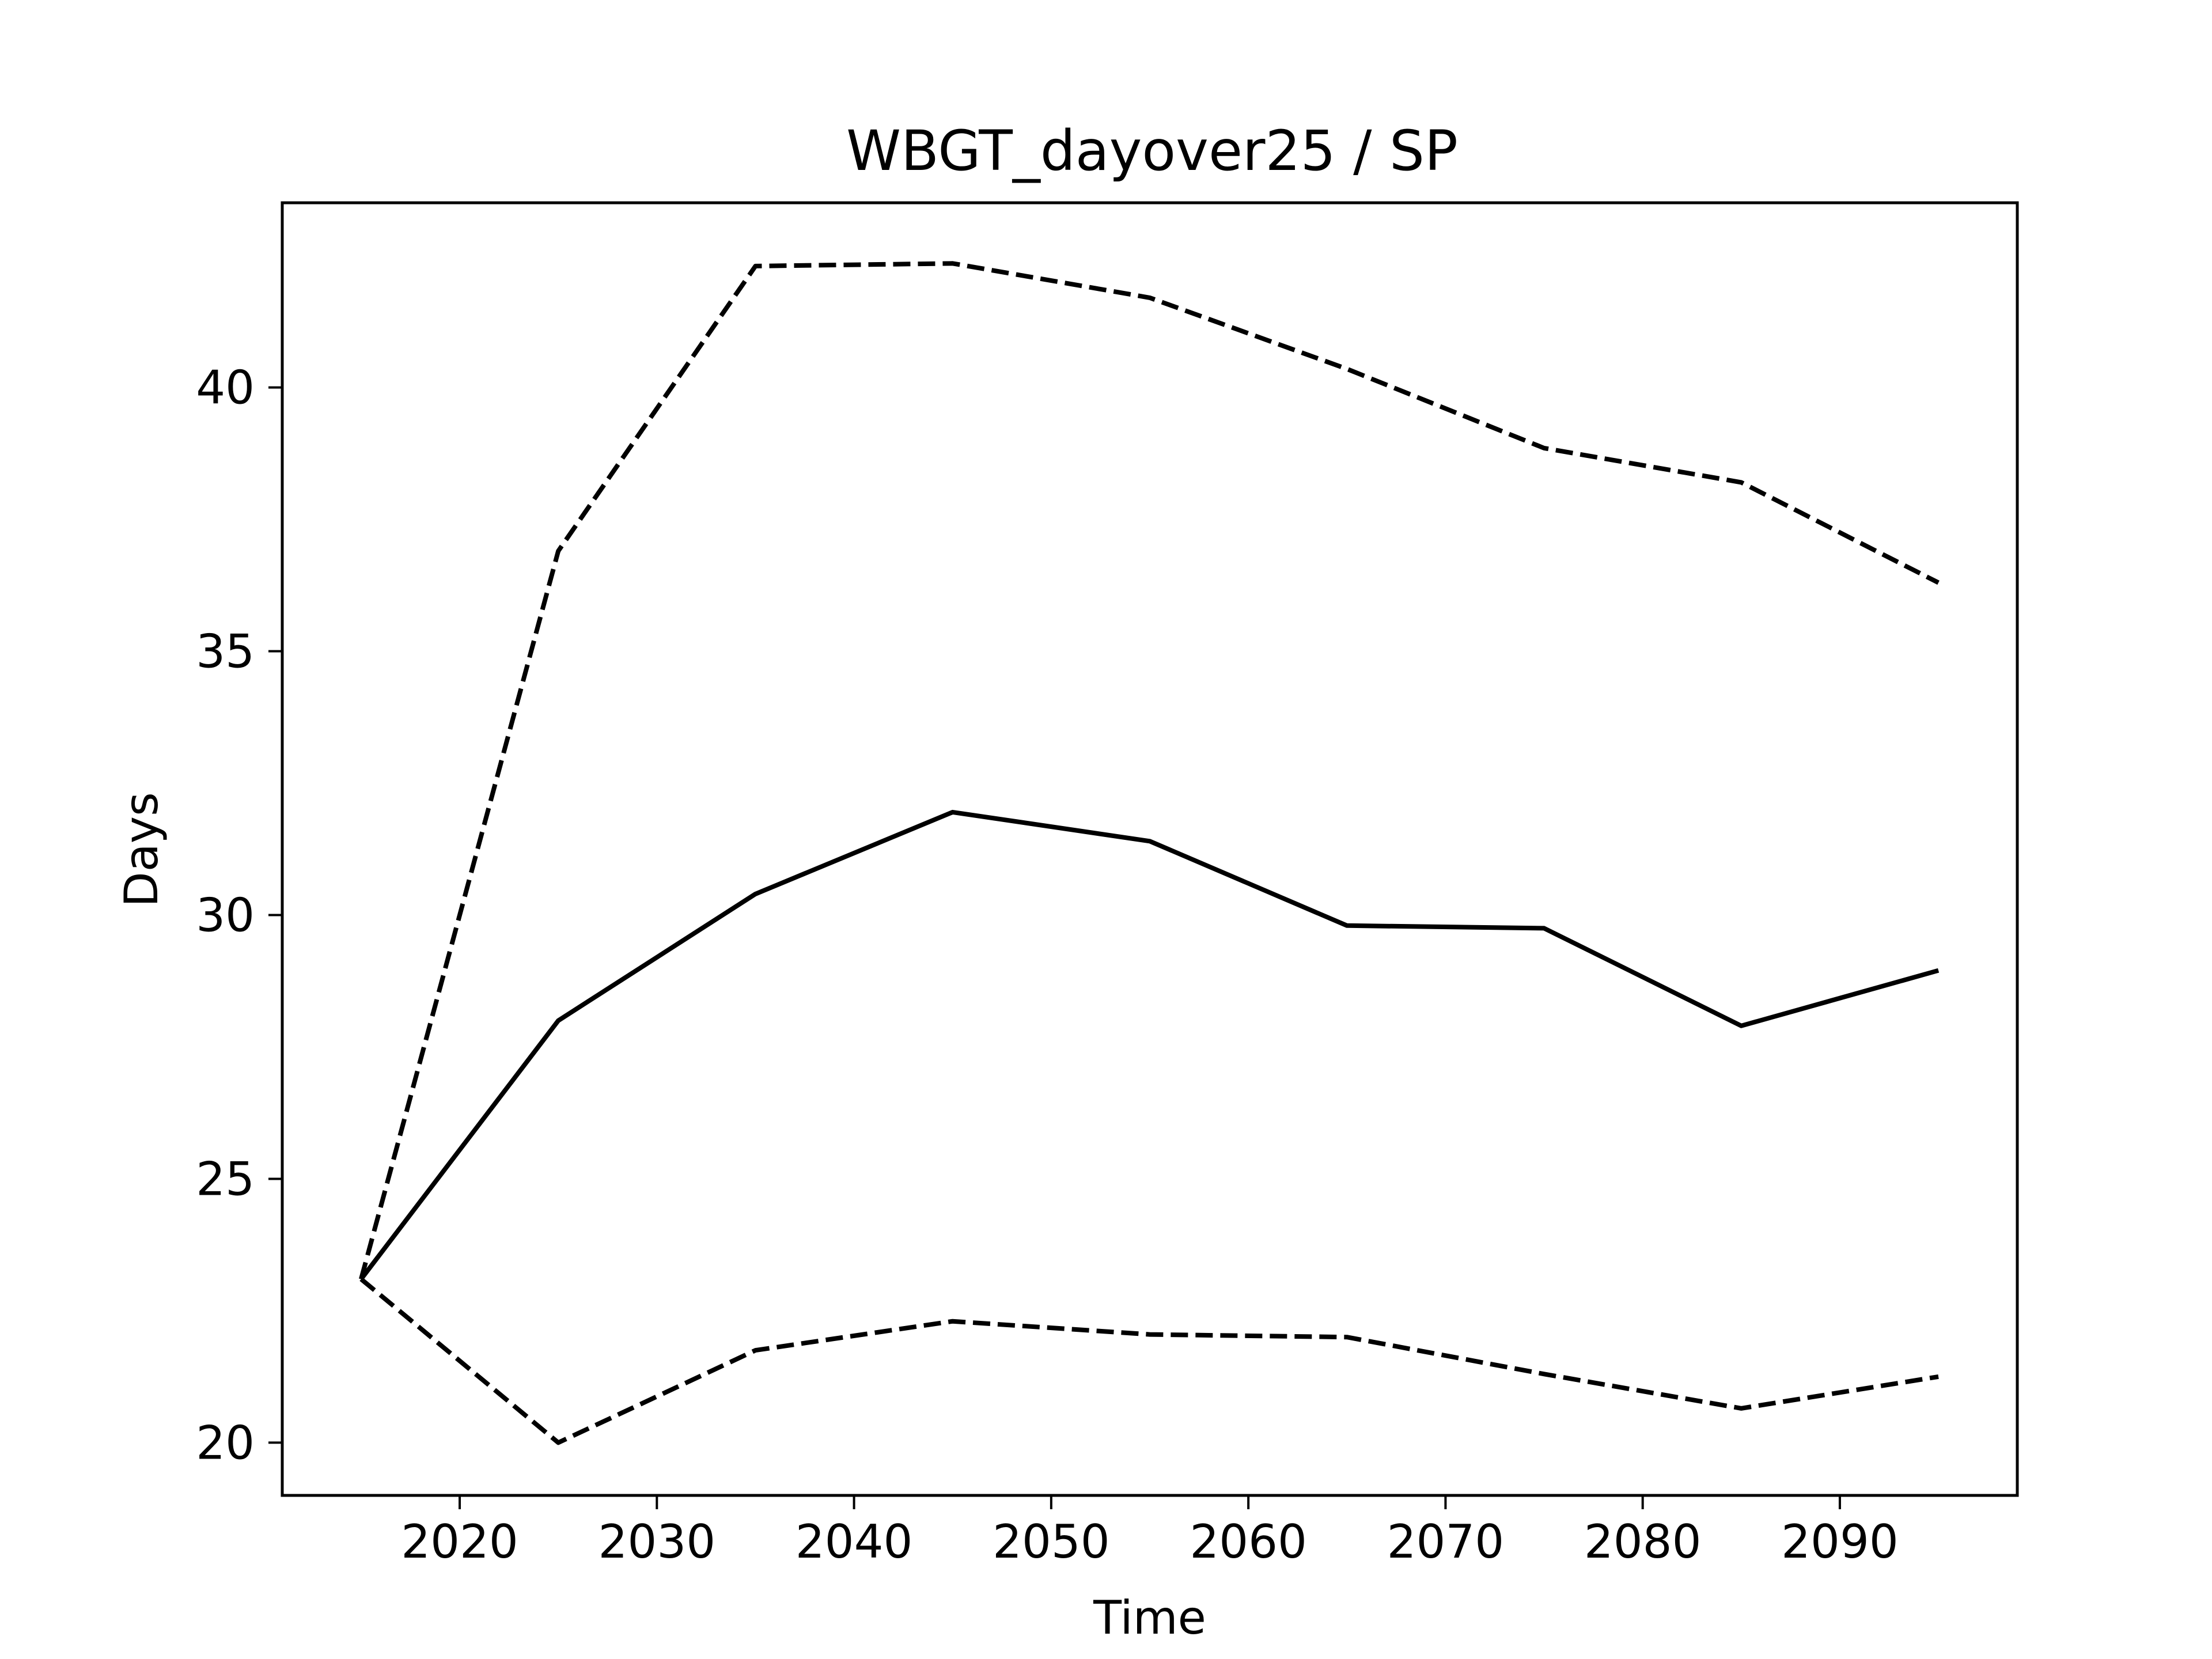  Describe the element at coordinates (225, 388) in the screenshot. I see `y-tick-label: 40` at that location.